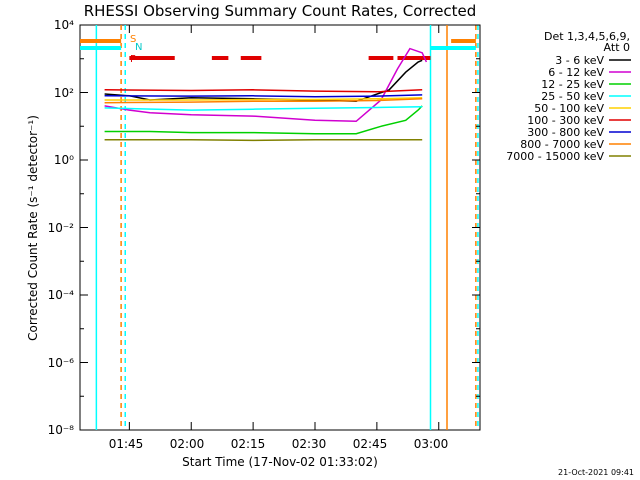 The height and width of the screenshot is (480, 640). Describe the element at coordinates (370, 444) in the screenshot. I see `x-tick-label: 02:45` at that location.